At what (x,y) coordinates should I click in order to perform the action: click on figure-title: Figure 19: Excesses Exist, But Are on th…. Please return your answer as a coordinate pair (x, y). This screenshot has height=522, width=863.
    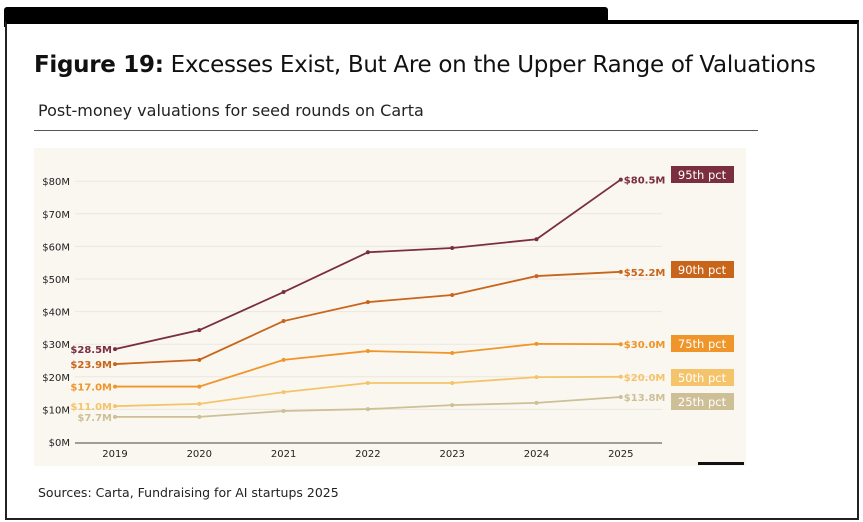
    Looking at the image, I should click on (425, 65).